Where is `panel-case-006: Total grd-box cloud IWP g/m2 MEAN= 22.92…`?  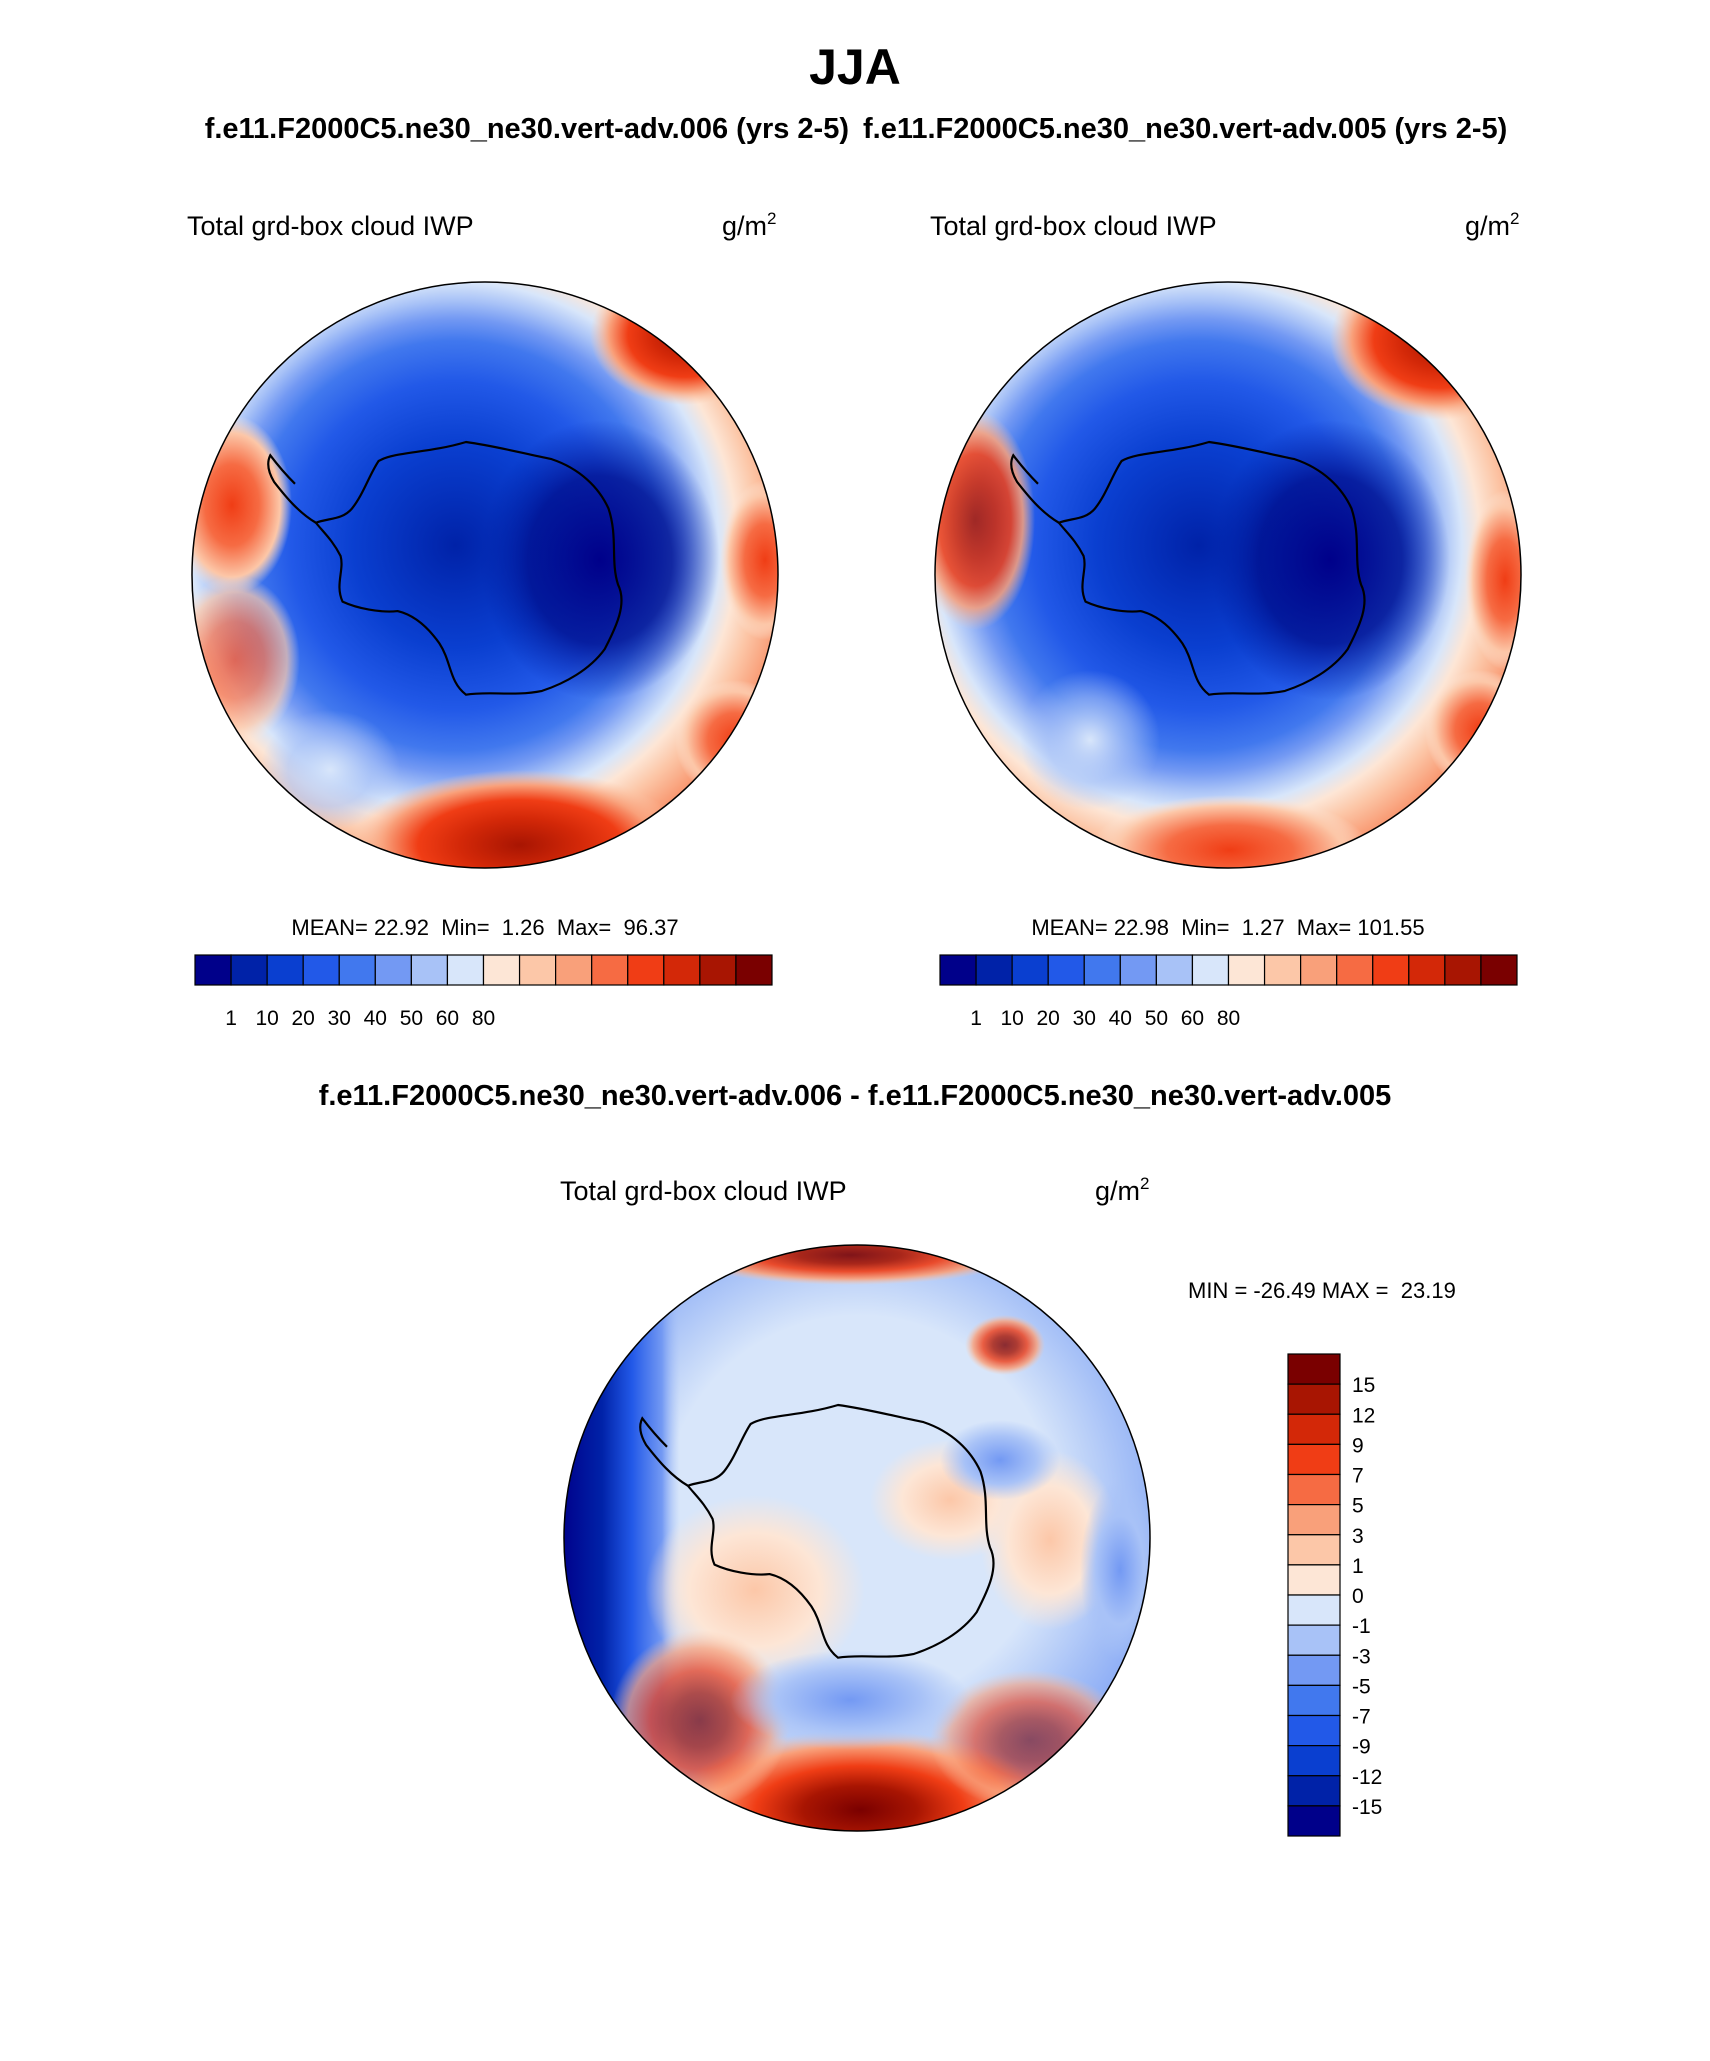 panel-case-006: Total grd-box cloud IWP g/m2 MEAN= 22.92… is located at coordinates (483, 619).